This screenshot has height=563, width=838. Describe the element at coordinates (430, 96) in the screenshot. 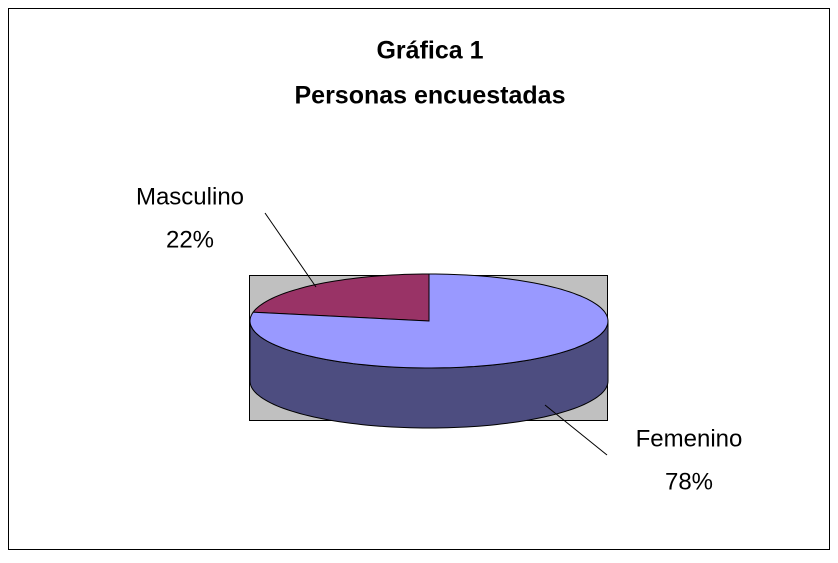

I see `chart-subtitle: Personas encuestadas` at that location.